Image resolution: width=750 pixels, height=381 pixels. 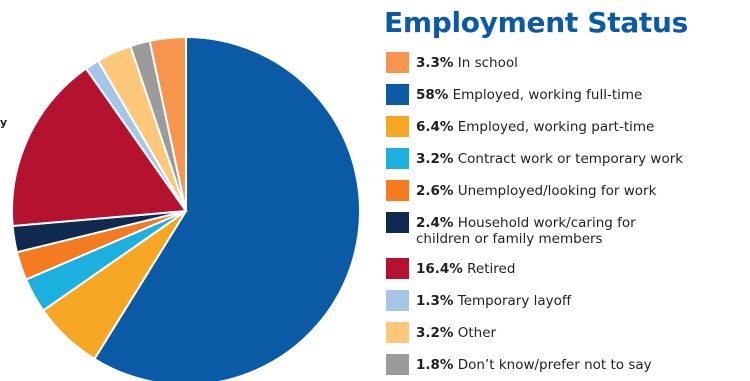 What do you see at coordinates (435, 63) in the screenshot?
I see `legend-percent: 3.3%` at bounding box center [435, 63].